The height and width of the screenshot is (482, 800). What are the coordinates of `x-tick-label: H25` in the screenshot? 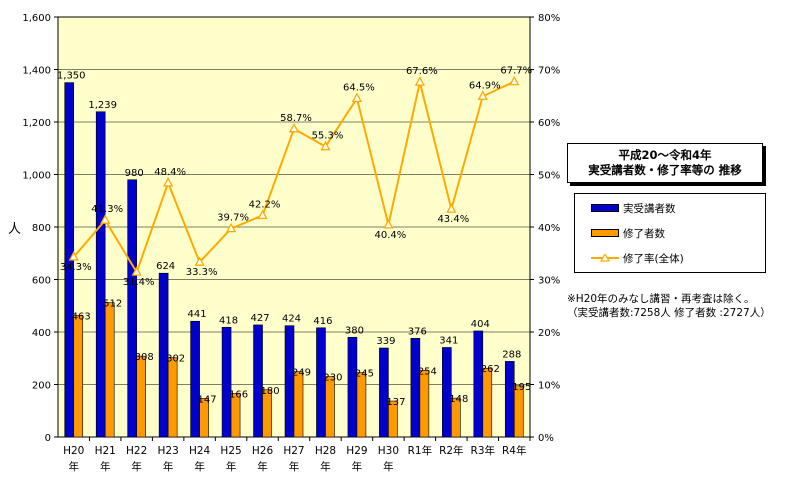 It's located at (230, 451).